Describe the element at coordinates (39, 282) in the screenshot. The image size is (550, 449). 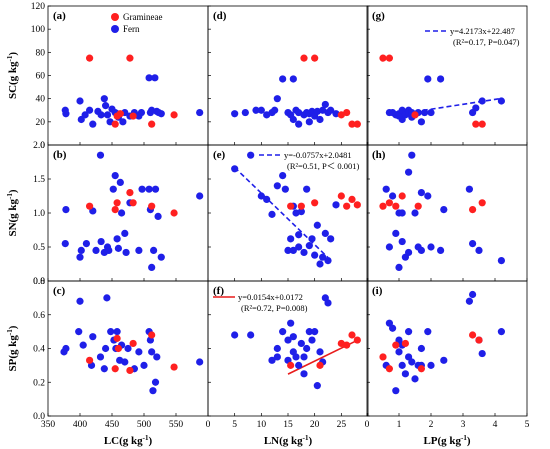
I see `y-tick-label: 0.8` at that location.